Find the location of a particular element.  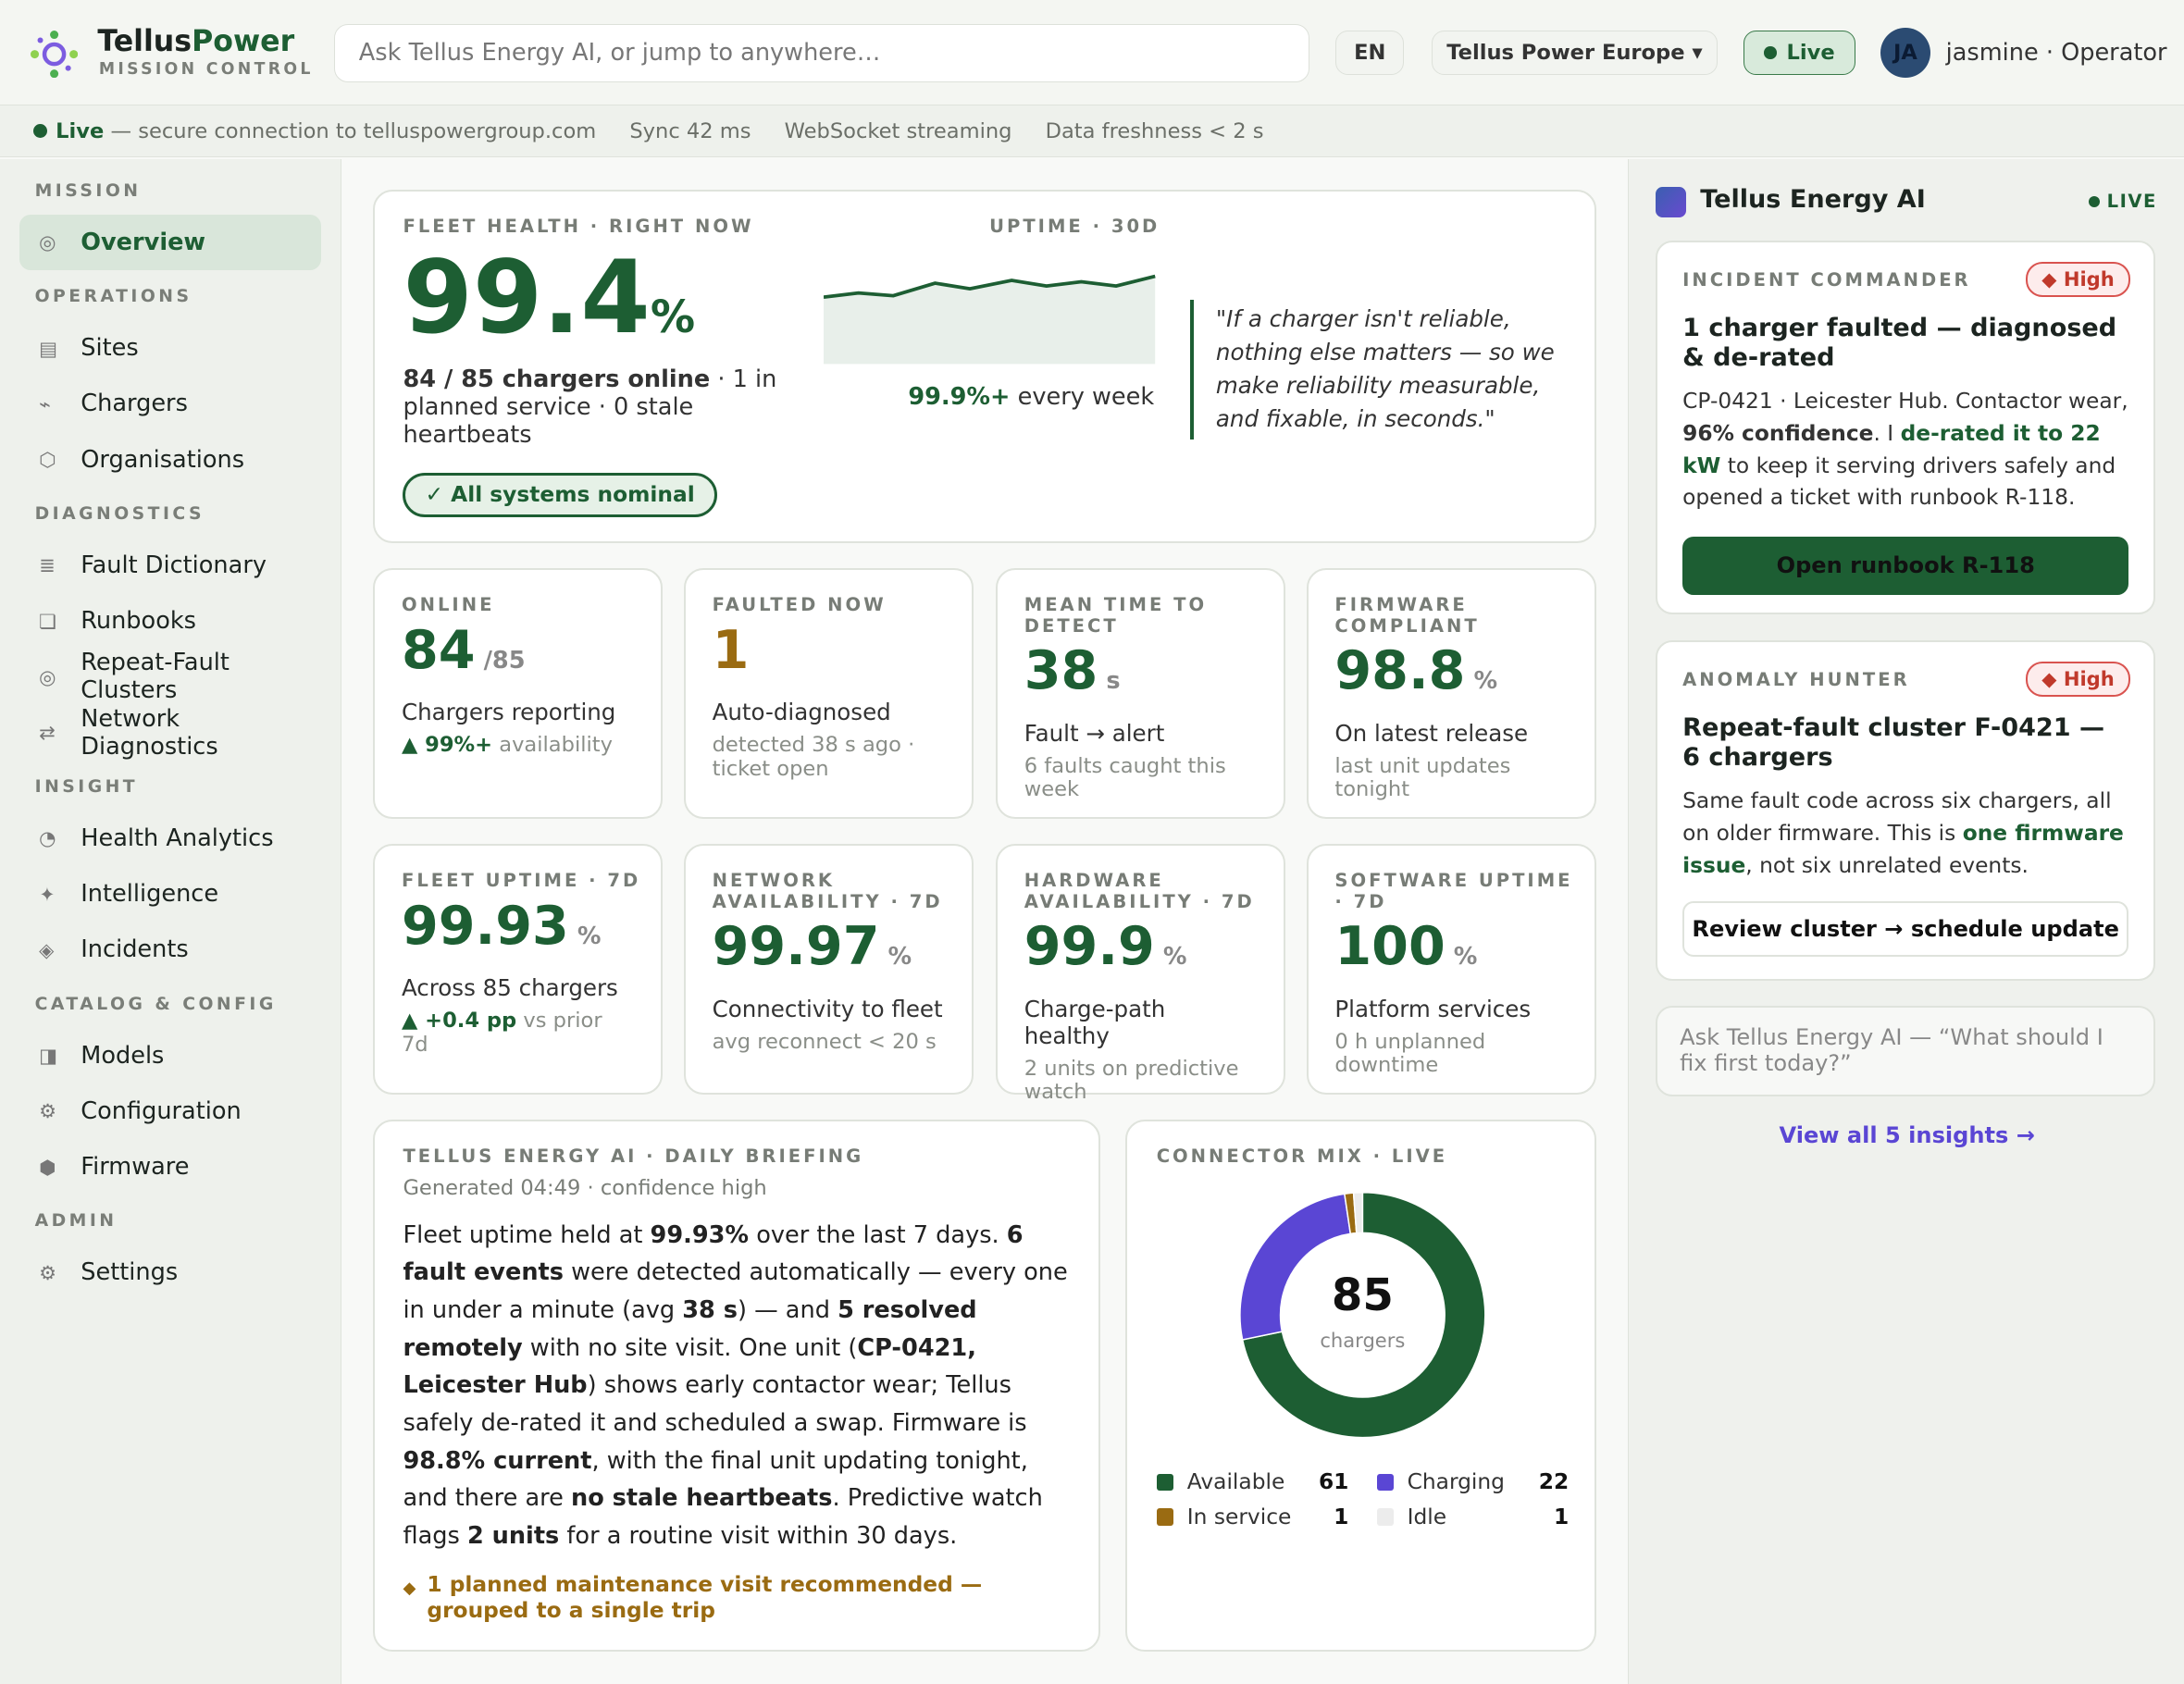

nav-label: Fault Dictionary is located at coordinates (174, 565).